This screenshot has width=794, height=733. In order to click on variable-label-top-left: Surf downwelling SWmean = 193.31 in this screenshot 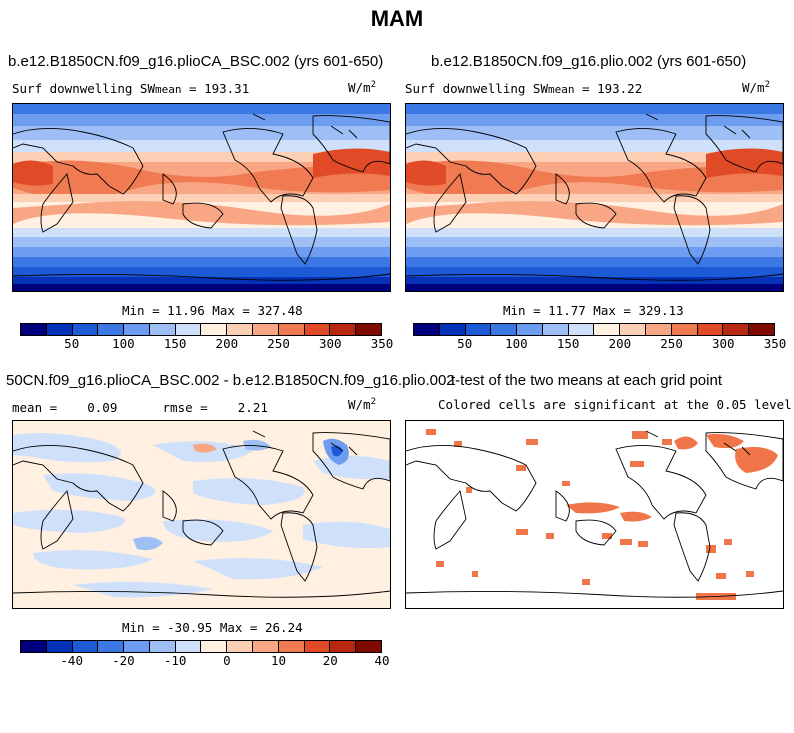, I will do `click(130, 88)`.